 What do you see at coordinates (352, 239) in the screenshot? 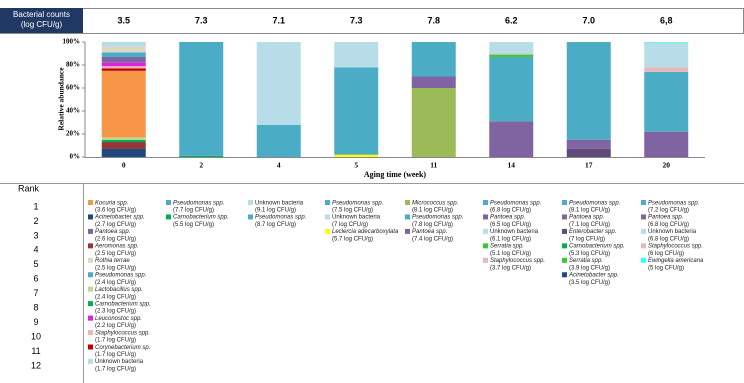
I see `species-count: (5.7 log CFU/g)` at bounding box center [352, 239].